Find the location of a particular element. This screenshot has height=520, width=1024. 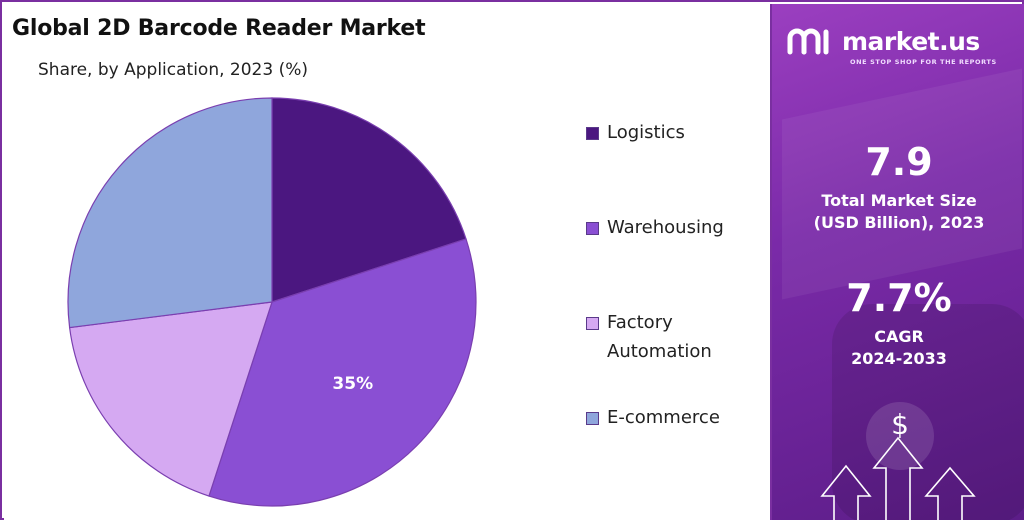

data-label: 35% is located at coordinates (352, 384).